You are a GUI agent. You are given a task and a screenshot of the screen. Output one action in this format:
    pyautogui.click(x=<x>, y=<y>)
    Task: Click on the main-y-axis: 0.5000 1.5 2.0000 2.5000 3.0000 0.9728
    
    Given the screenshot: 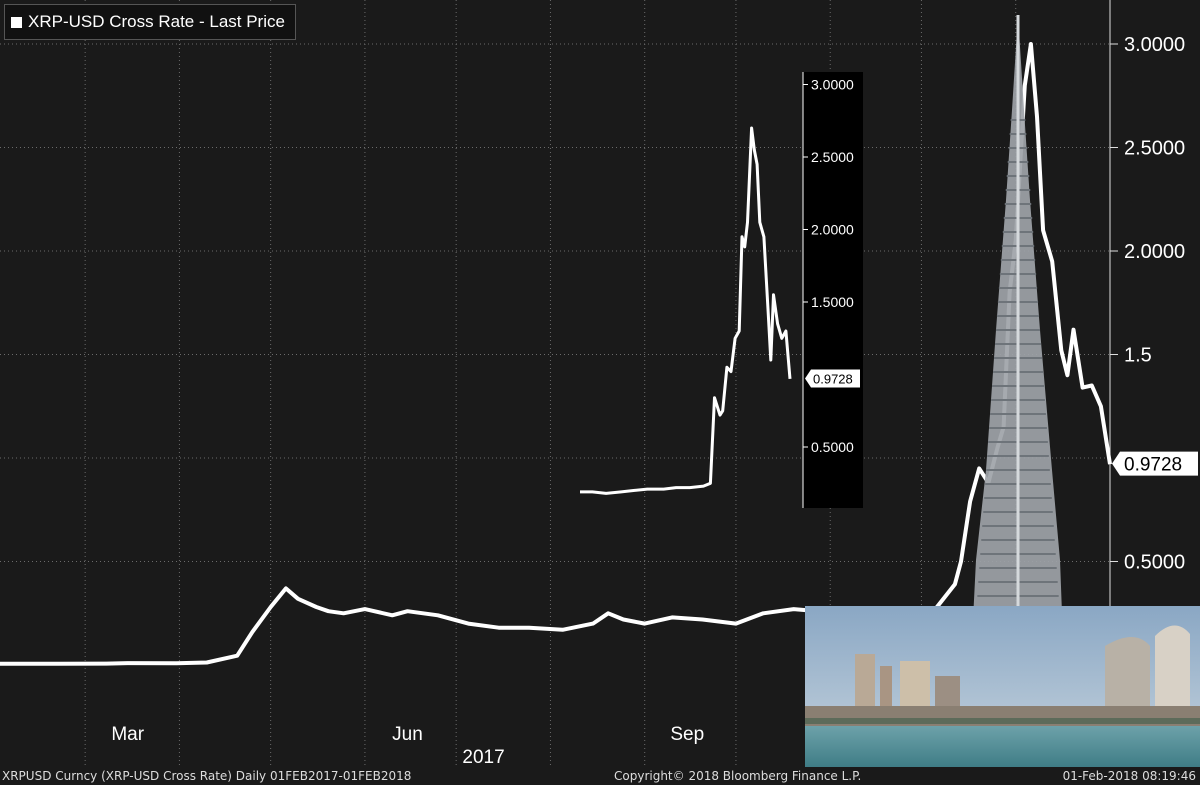 What is the action you would take?
    pyautogui.click(x=1154, y=304)
    